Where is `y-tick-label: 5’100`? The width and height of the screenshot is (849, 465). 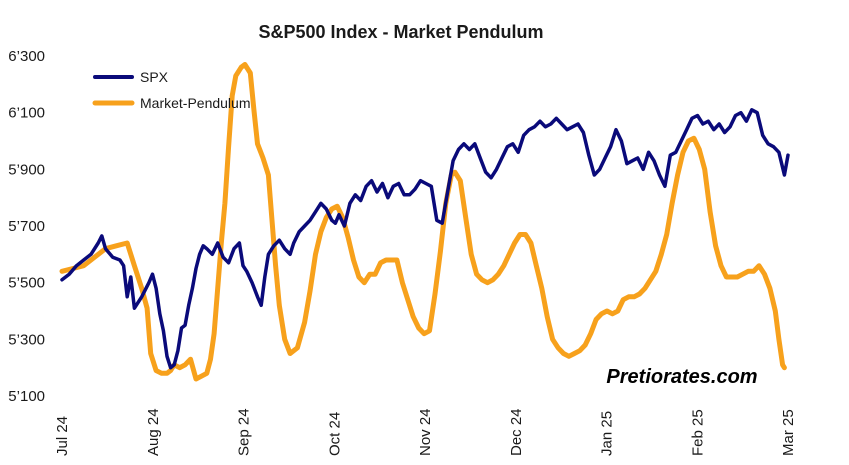 y-tick-label: 5’100 is located at coordinates (26, 396).